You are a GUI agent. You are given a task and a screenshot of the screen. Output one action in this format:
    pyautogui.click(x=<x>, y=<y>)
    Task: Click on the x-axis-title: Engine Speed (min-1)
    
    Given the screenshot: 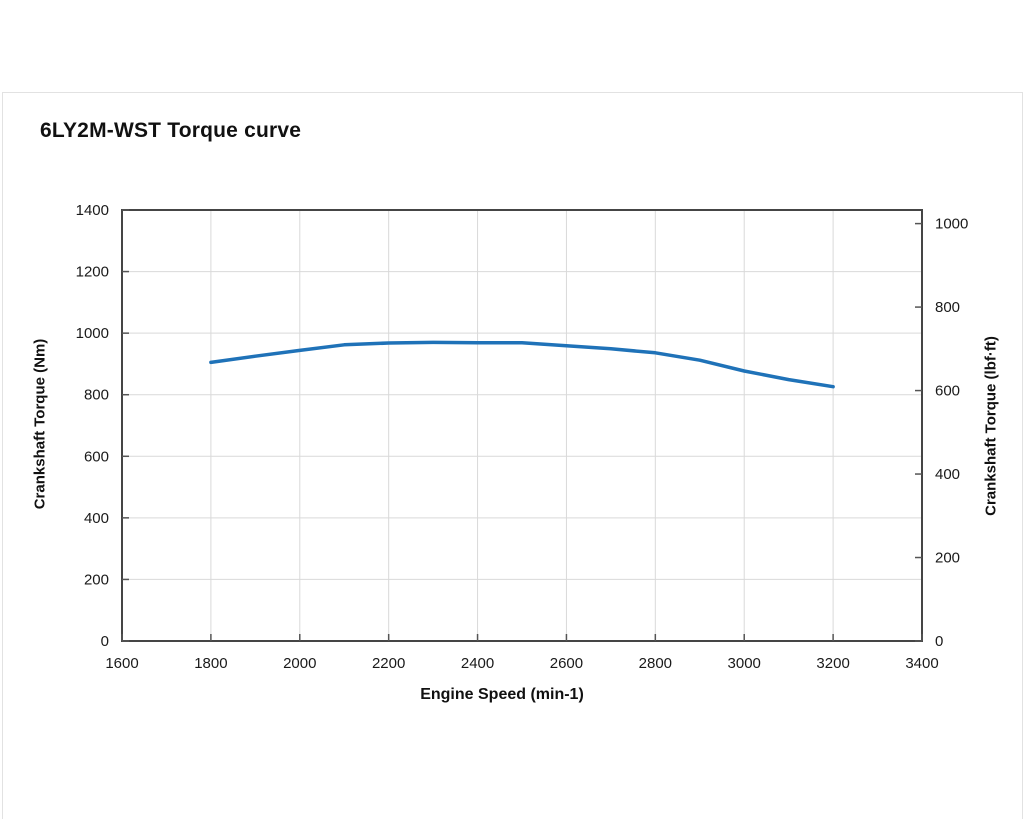 What is the action you would take?
    pyautogui.click(x=502, y=694)
    